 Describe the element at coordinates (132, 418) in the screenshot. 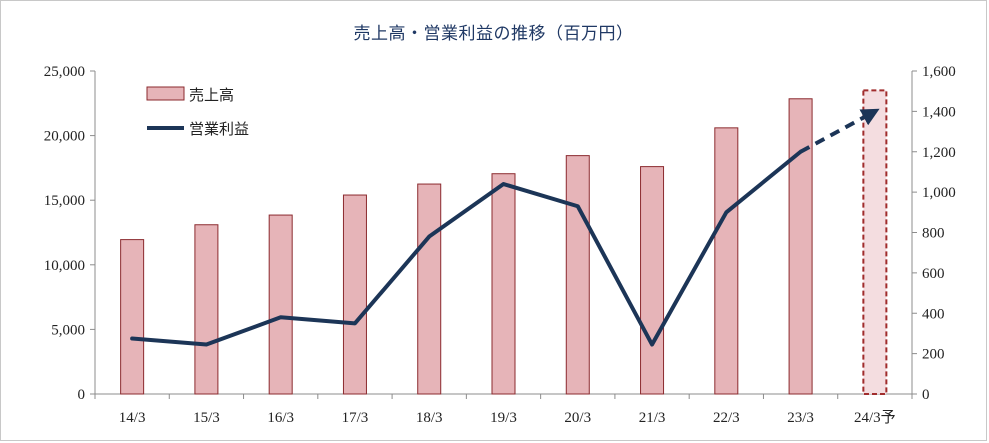

I see `x-tick-label: 14/3` at that location.